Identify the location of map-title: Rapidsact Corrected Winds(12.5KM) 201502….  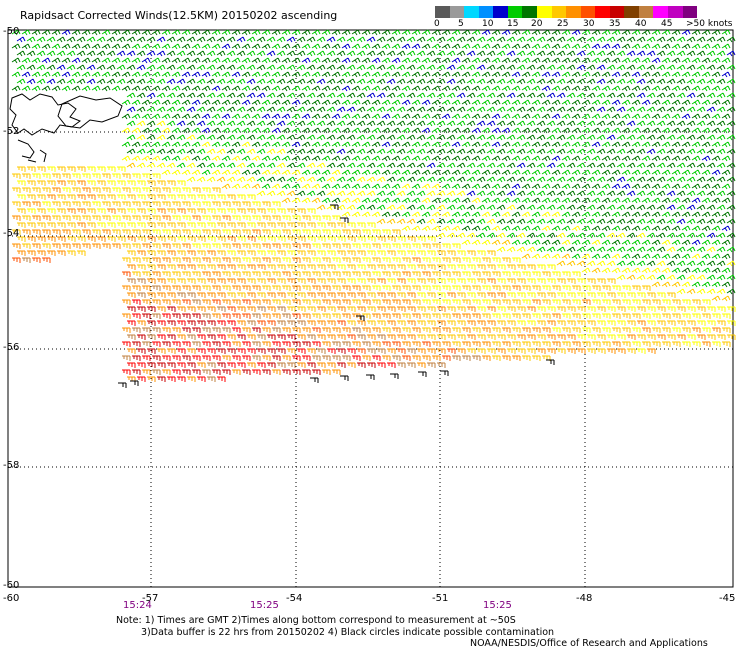
(179, 15).